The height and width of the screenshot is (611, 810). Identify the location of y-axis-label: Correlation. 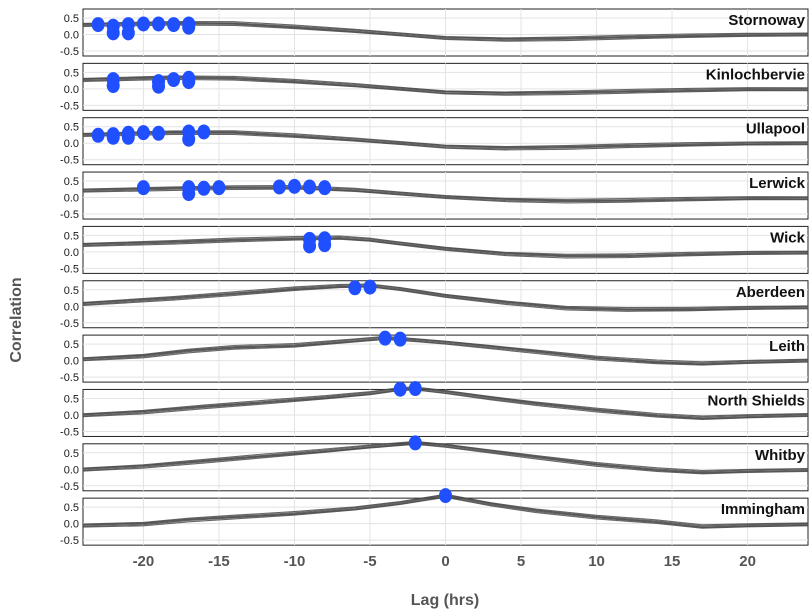
(16, 319).